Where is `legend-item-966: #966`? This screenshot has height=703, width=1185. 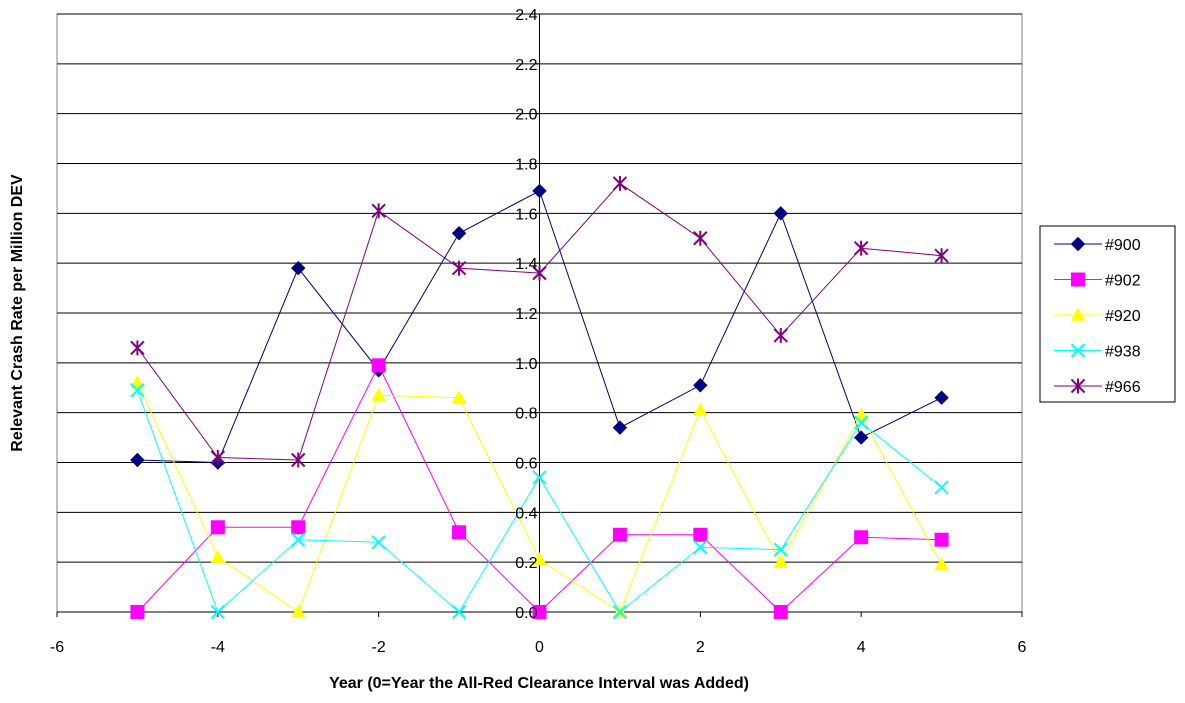
legend-item-966: #966 is located at coordinates (1097, 387).